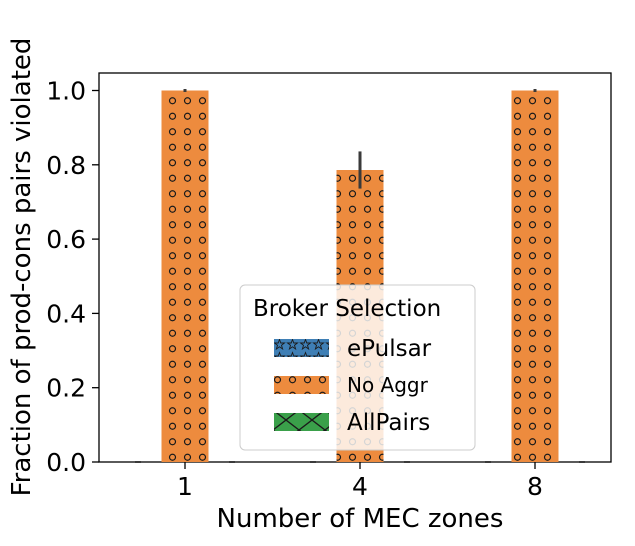  I want to click on legend-swatch-allpairs, so click(301, 422).